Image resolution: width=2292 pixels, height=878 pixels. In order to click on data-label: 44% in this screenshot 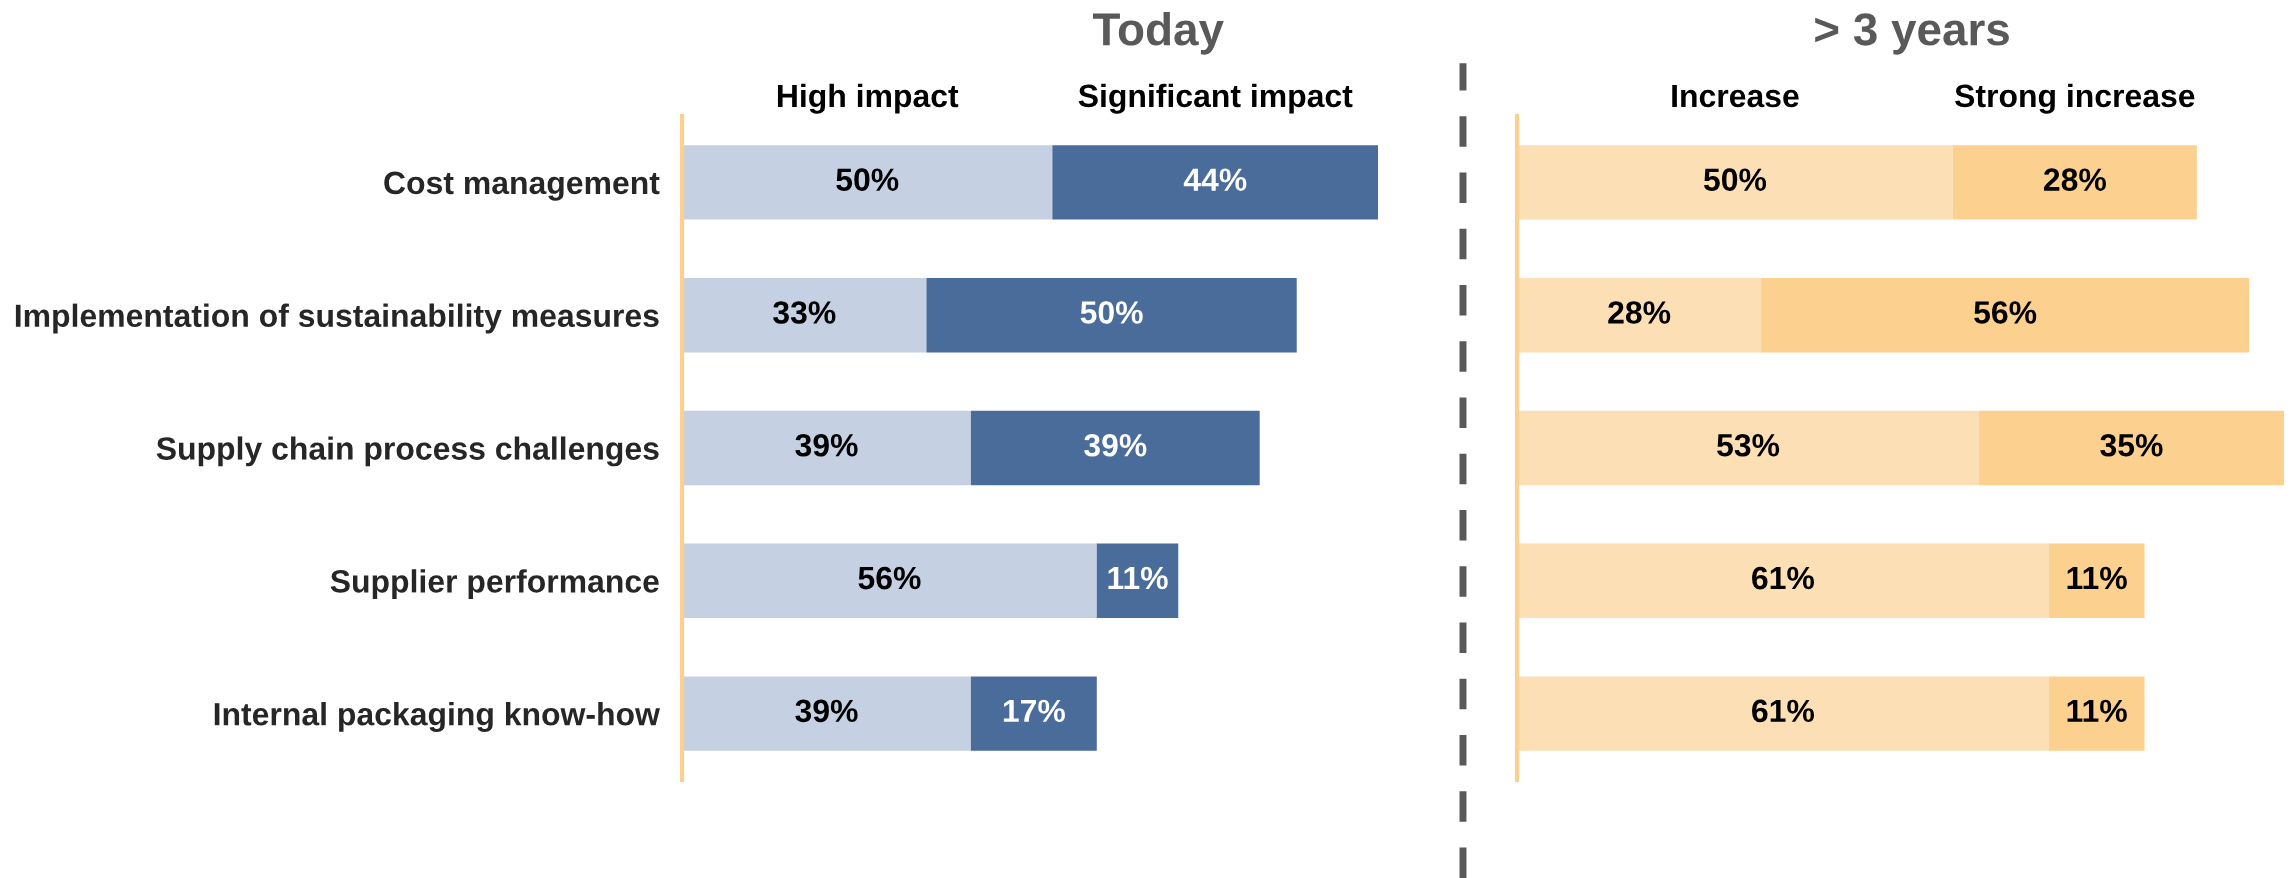, I will do `click(1215, 179)`.